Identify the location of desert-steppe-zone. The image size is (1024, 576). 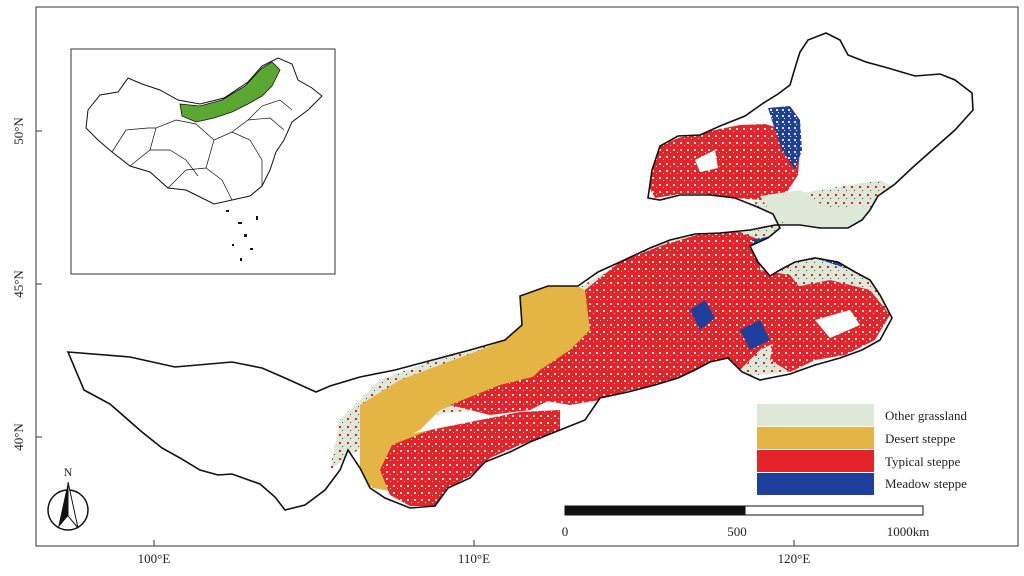
(485, 386).